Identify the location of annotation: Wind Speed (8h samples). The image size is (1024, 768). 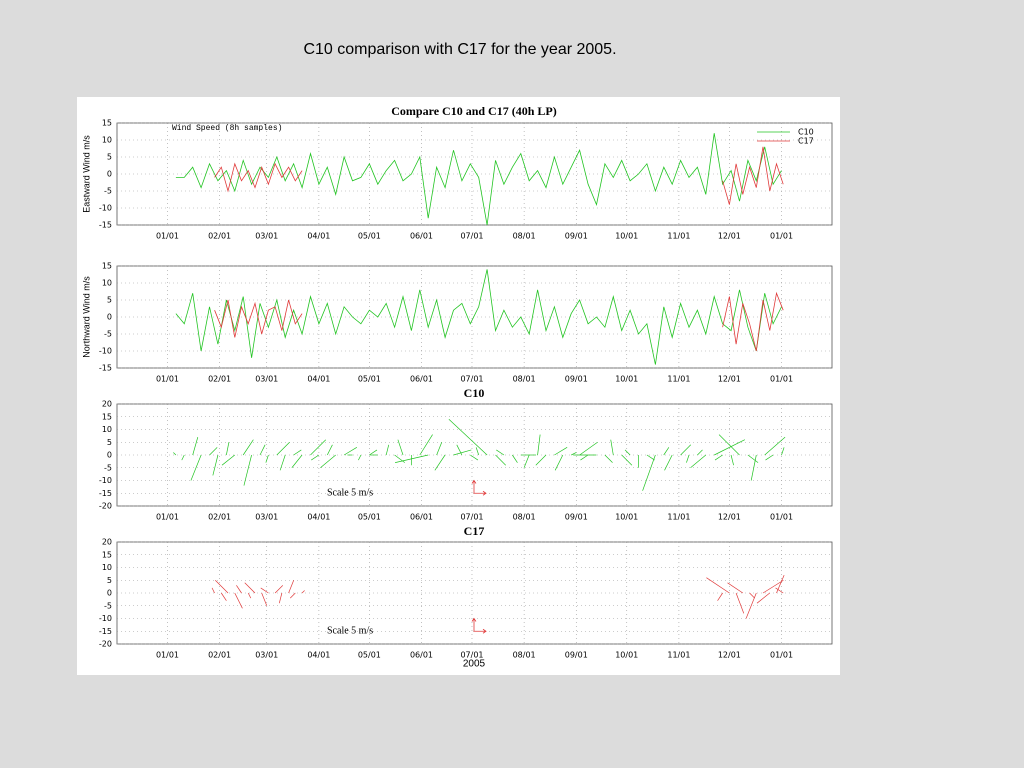
(227, 128).